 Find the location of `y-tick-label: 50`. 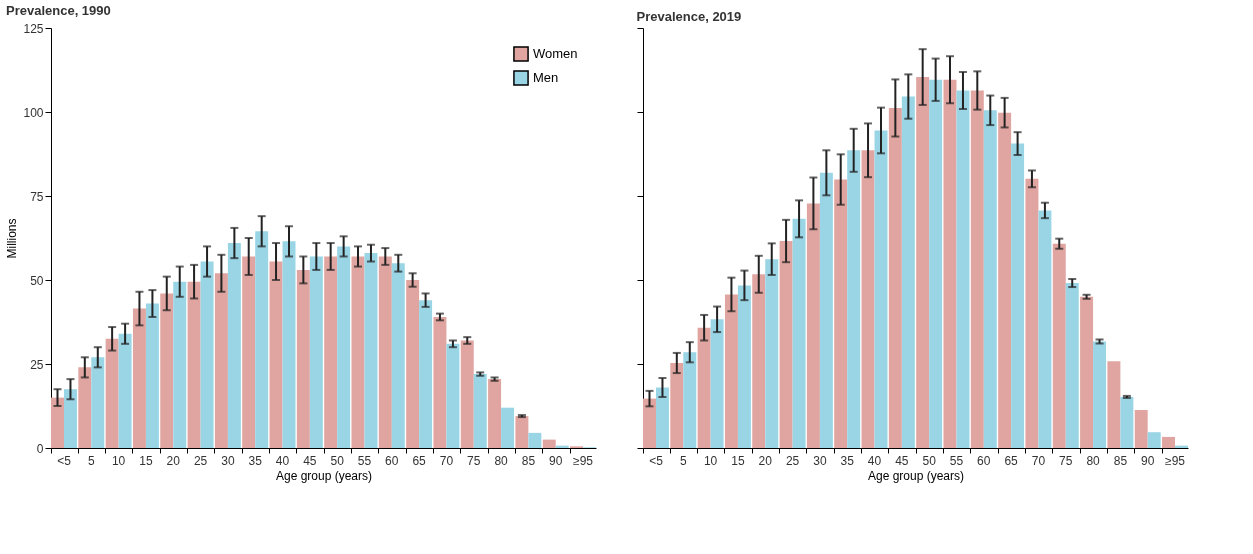

y-tick-label: 50 is located at coordinates (37, 280).